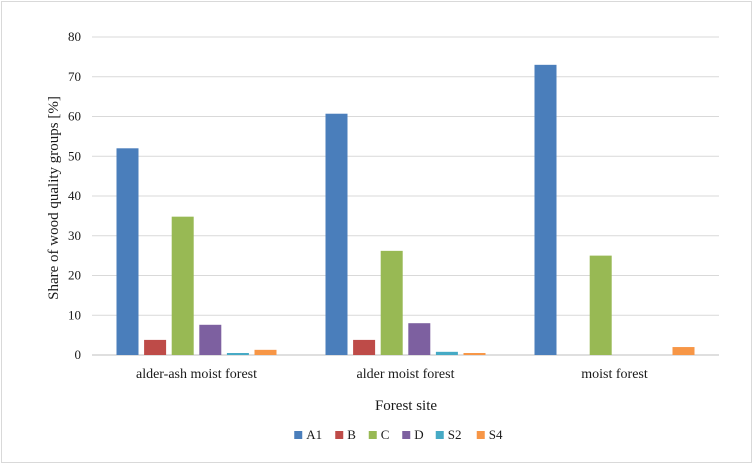 The height and width of the screenshot is (469, 755). What do you see at coordinates (406, 435) in the screenshot?
I see `legend-swatch-d` at bounding box center [406, 435].